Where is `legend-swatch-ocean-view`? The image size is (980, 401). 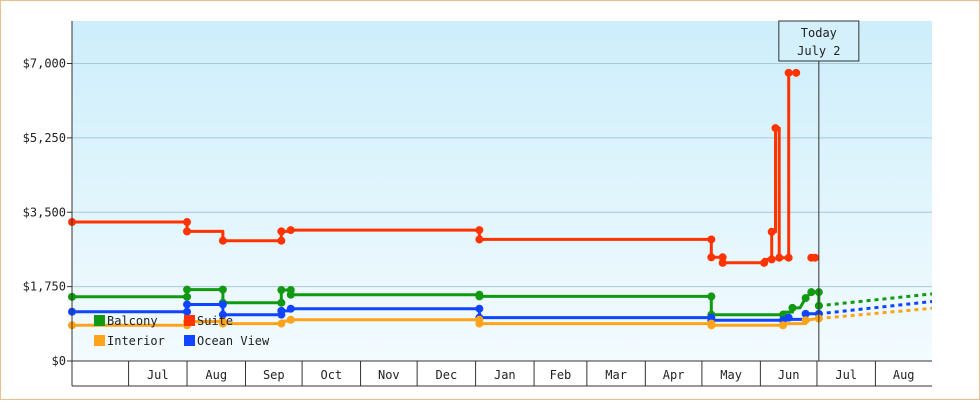 legend-swatch-ocean-view is located at coordinates (189, 340).